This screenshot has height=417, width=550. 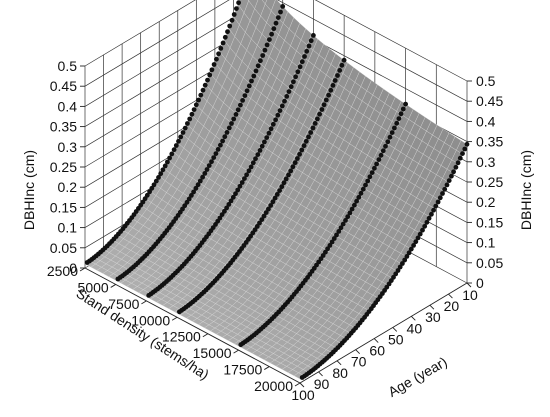 What do you see at coordinates (415, 328) in the screenshot?
I see `age-tick-label: 40` at bounding box center [415, 328].